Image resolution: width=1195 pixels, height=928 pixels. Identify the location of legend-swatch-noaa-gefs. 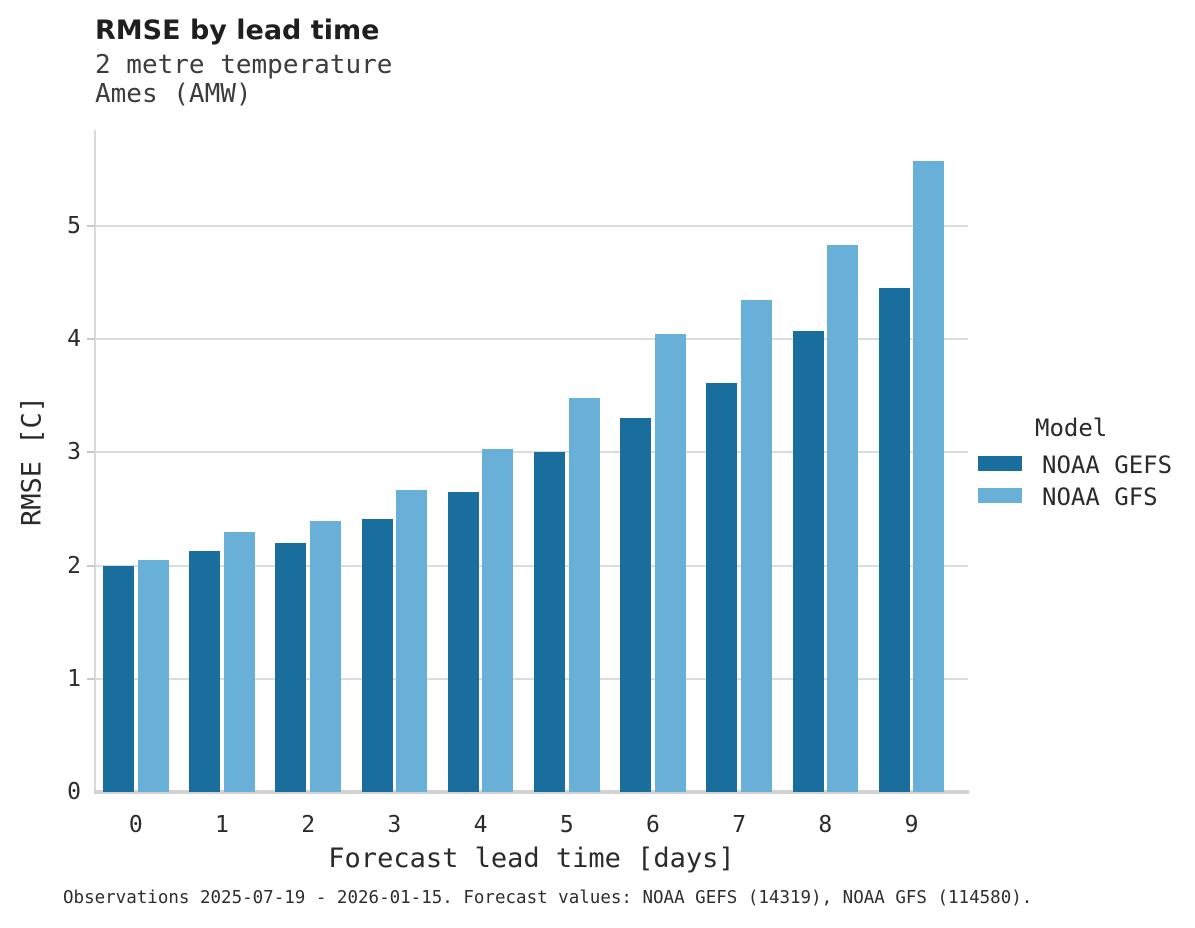
(1000, 463).